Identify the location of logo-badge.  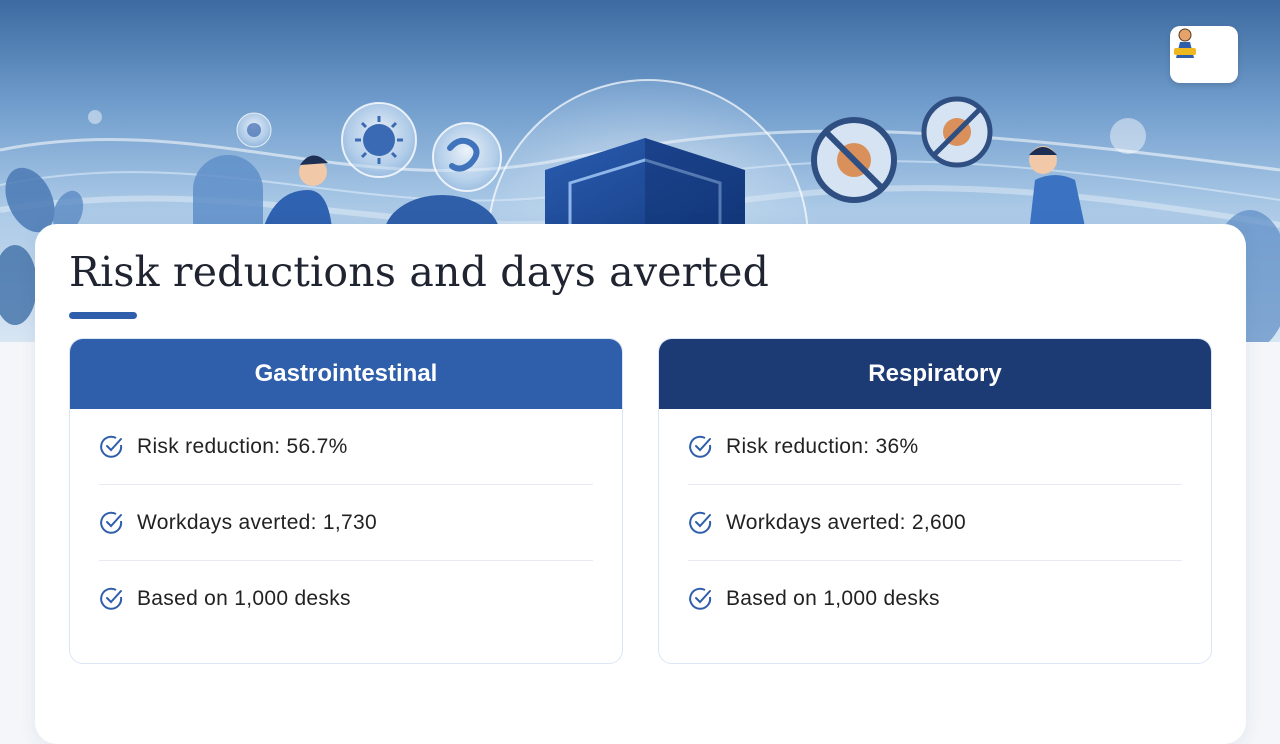
(1204, 54).